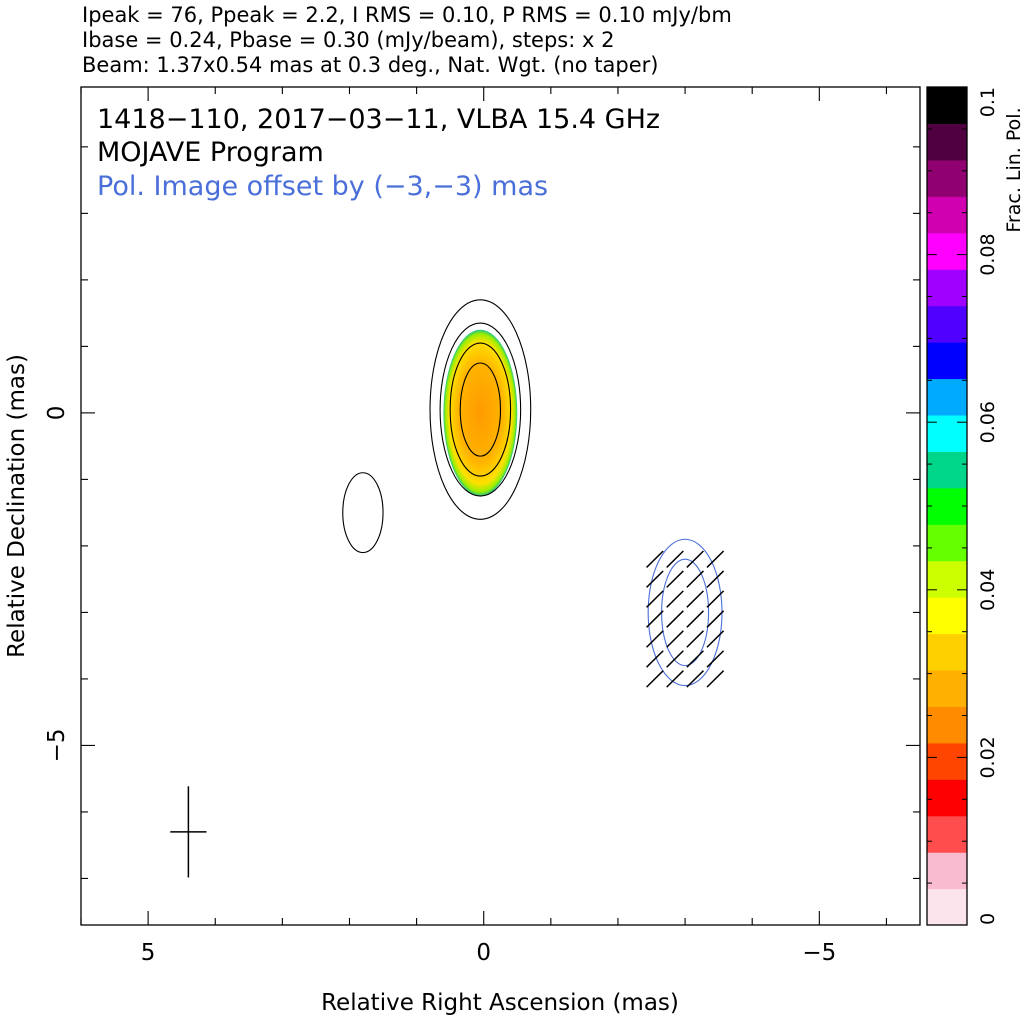  I want to click on beam-marker, so click(188, 832).